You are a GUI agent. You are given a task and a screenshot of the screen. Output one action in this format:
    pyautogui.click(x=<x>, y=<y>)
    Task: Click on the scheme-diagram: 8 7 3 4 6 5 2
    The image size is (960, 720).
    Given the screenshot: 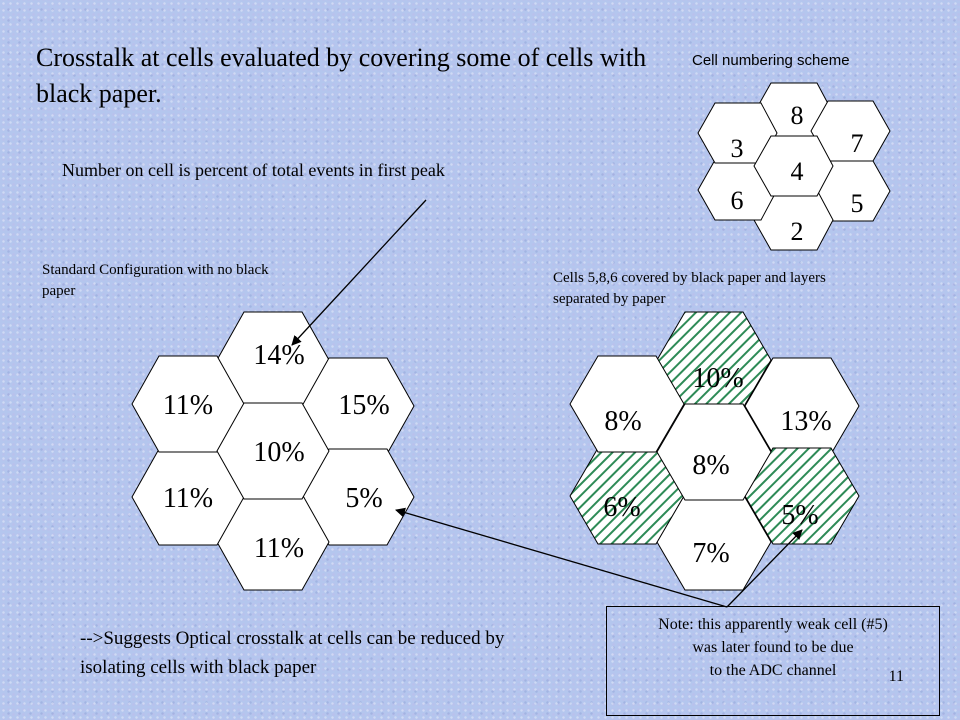 What is the action you would take?
    pyautogui.click(x=794, y=166)
    